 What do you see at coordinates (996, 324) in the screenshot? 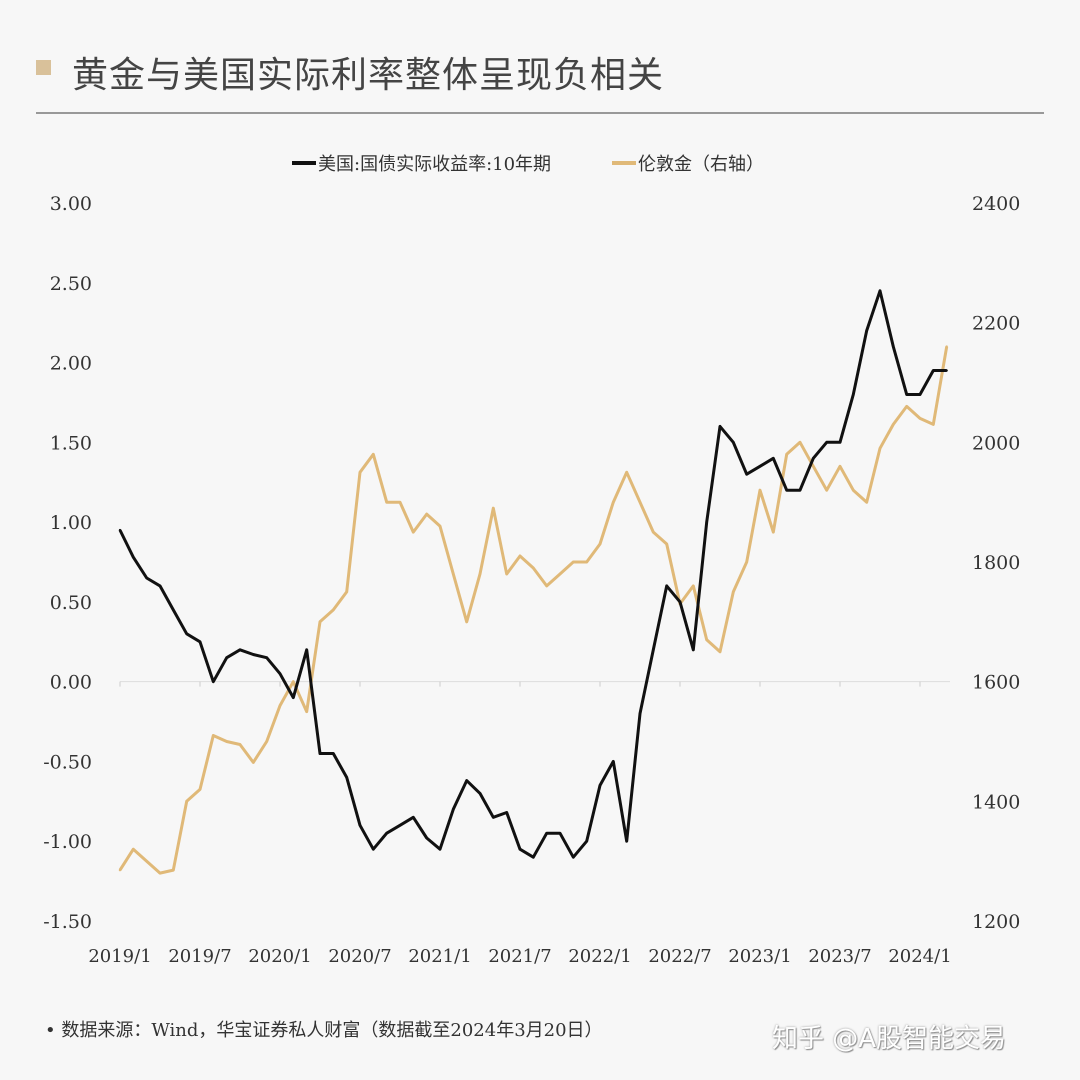
I see `y-right-tick-label: 2200` at bounding box center [996, 324].